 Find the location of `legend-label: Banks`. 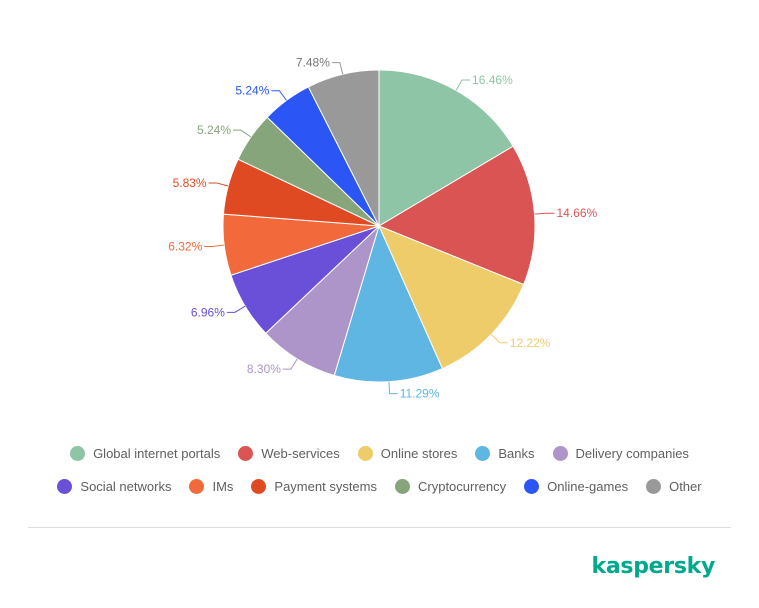

legend-label: Banks is located at coordinates (516, 453).